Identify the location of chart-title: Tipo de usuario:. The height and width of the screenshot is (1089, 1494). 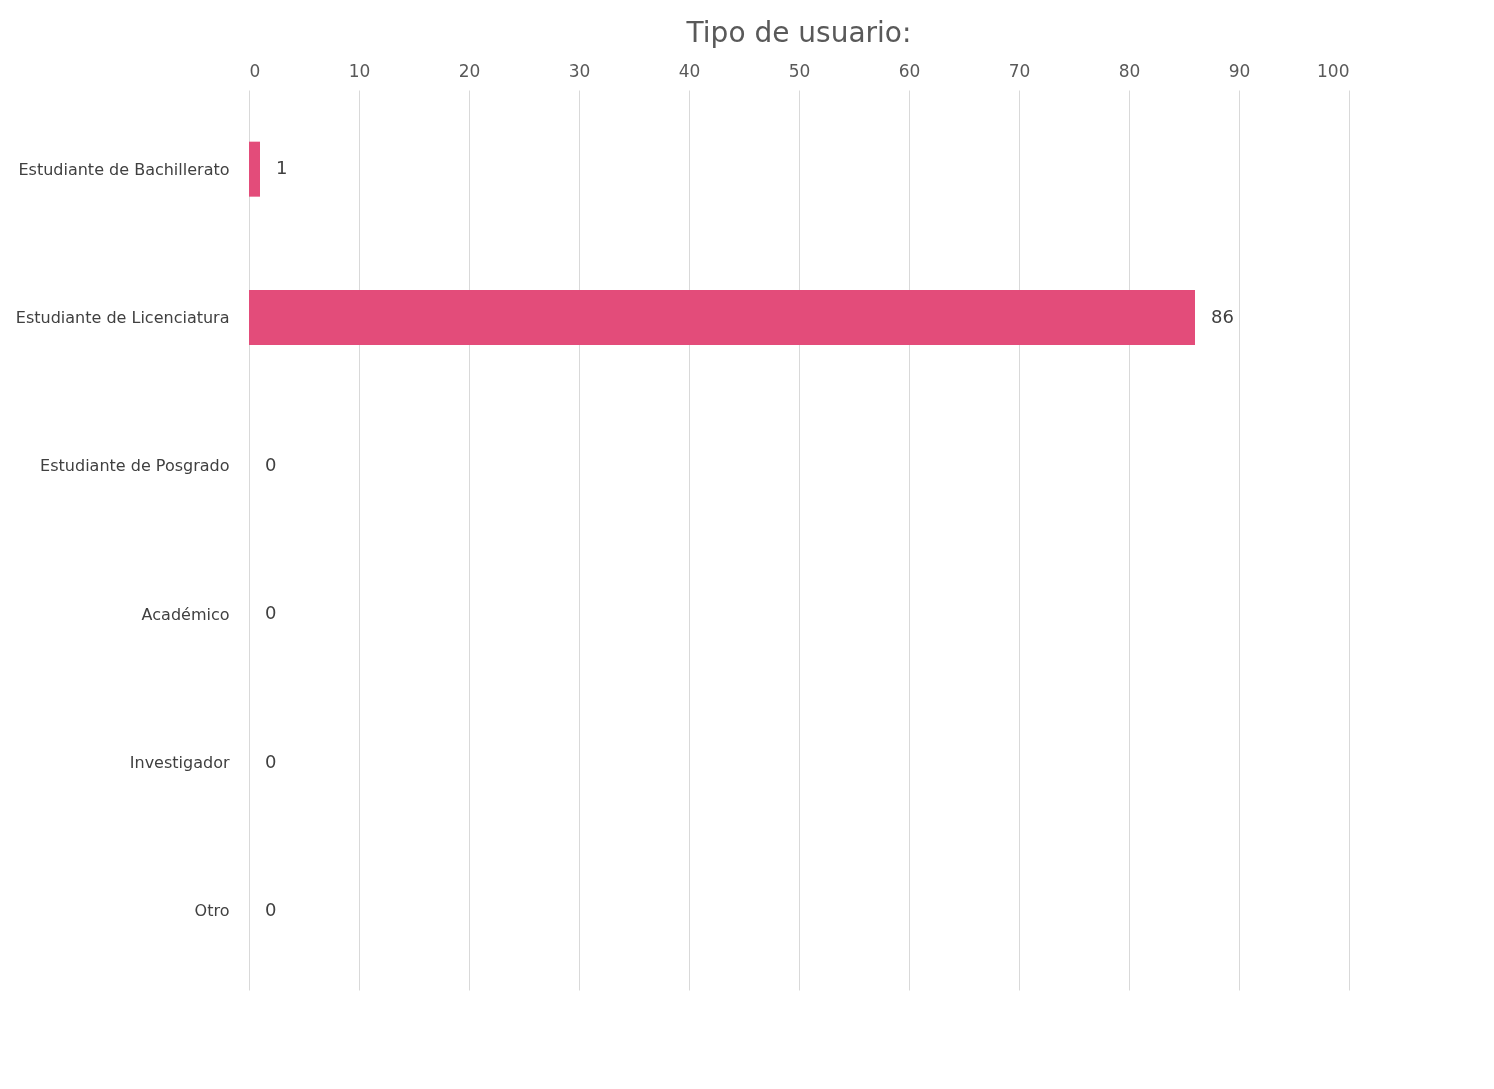
(798, 32).